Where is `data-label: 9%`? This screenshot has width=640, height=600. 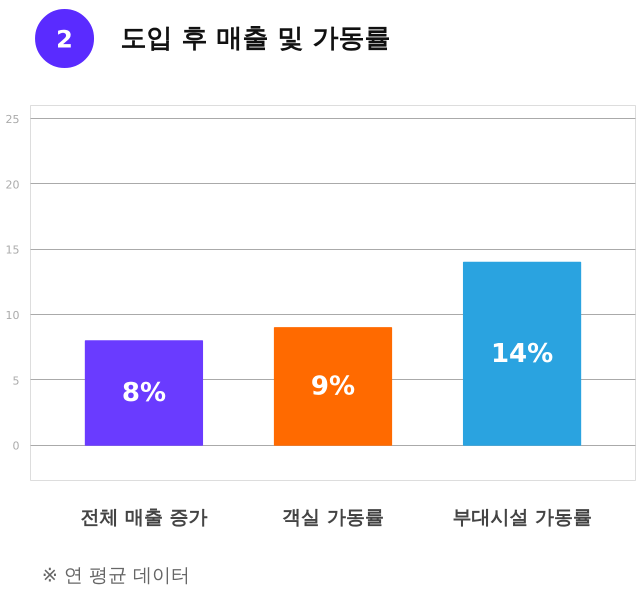
data-label: 9% is located at coordinates (333, 386).